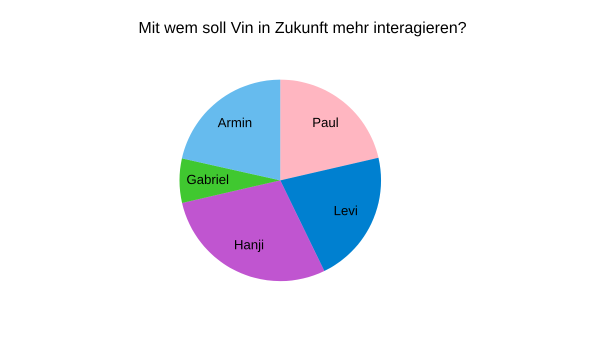 This screenshot has height=340, width=605. I want to click on slice-label: Gabriel, so click(207, 179).